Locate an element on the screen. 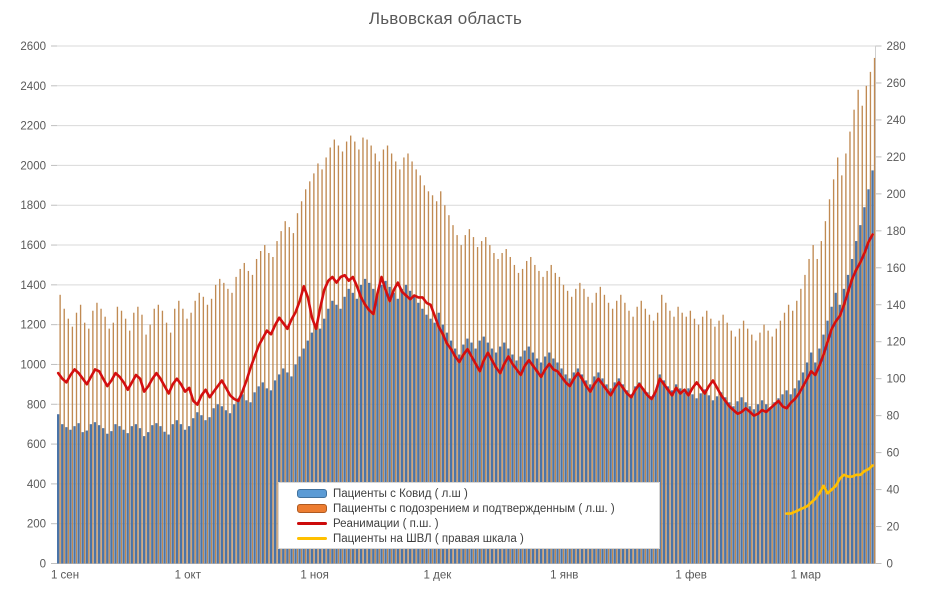  right-axis-label: 180 is located at coordinates (896, 232).